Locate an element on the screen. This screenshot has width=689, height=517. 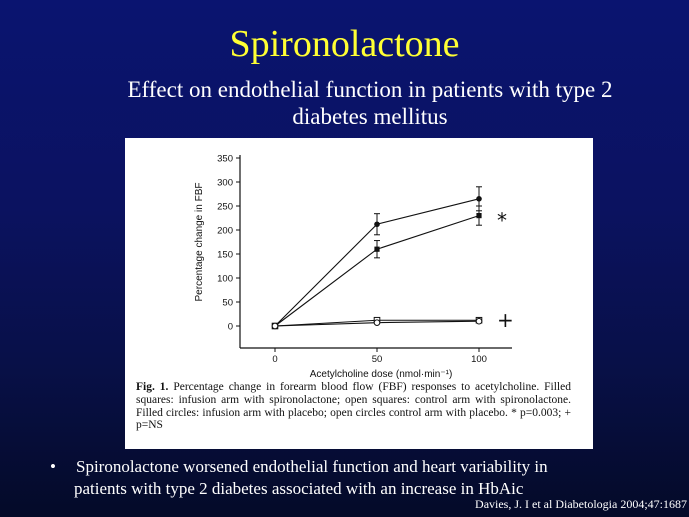
y-tick-label: 350 is located at coordinates (225, 159).